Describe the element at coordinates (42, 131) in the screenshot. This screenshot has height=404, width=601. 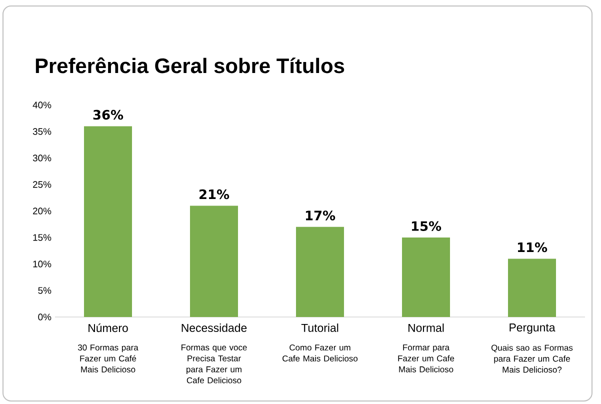
I see `y-tick-label: 35%` at that location.